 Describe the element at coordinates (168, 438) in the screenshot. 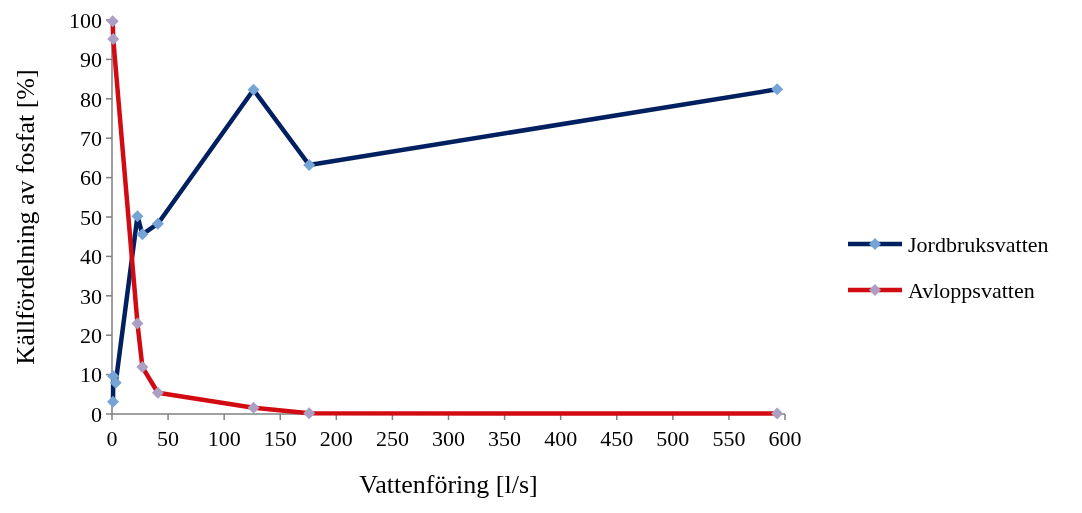

I see `x-tick-label: 50` at that location.